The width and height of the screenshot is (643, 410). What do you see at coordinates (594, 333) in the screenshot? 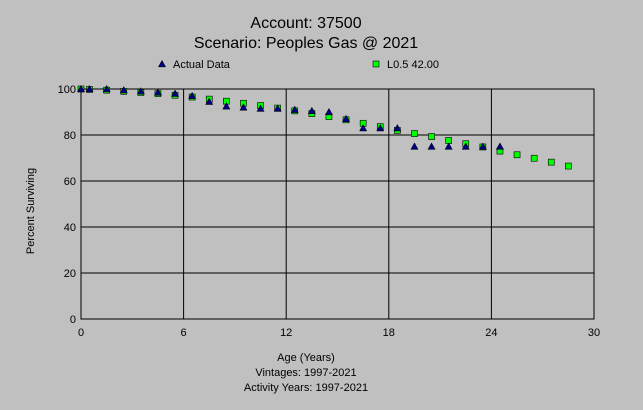
I see `x-tick-label: 30` at bounding box center [594, 333].